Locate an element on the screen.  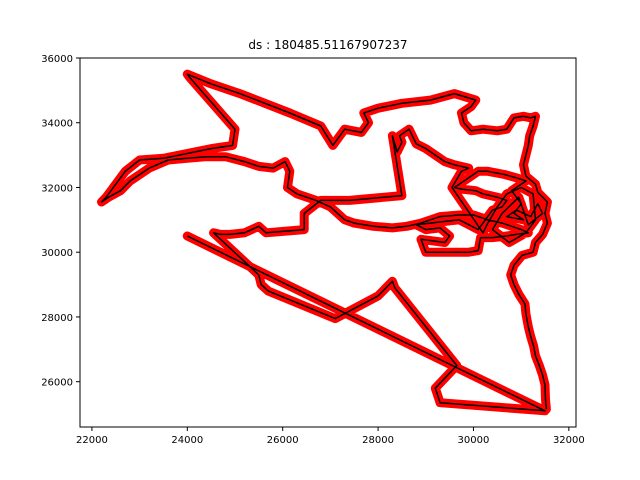
x-tick-label: 32000 is located at coordinates (569, 440).